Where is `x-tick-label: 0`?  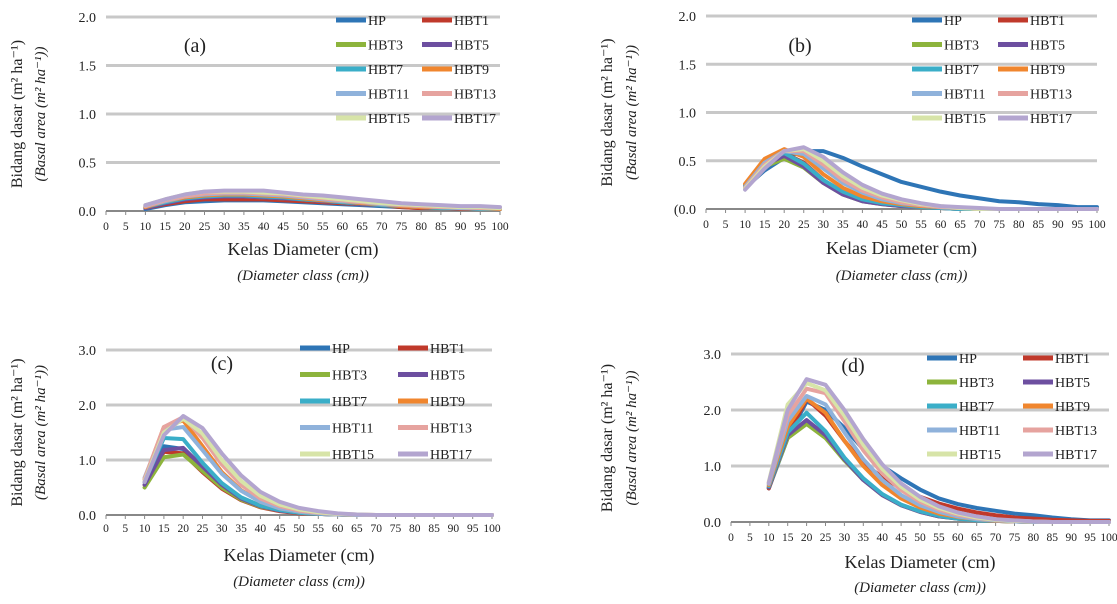
x-tick-label: 0 is located at coordinates (106, 227).